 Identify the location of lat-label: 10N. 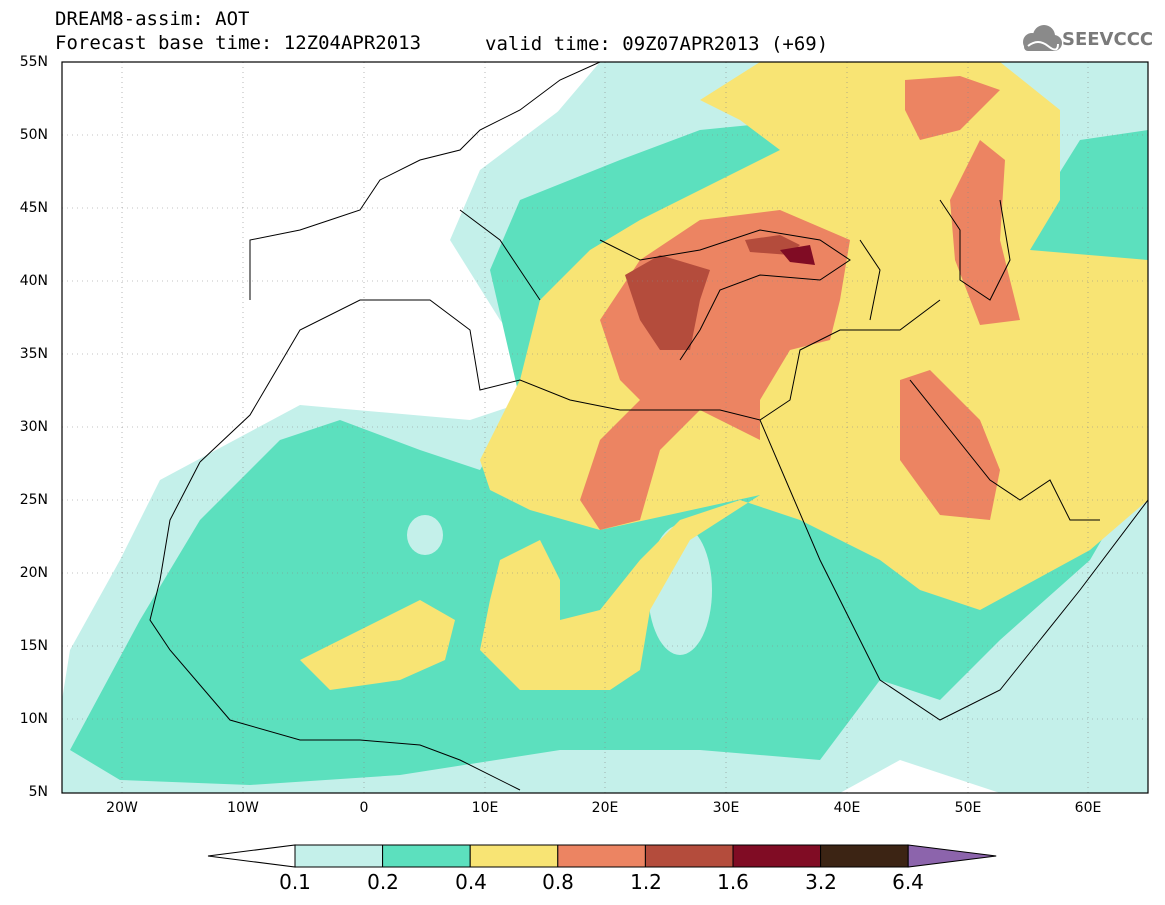
(33, 719).